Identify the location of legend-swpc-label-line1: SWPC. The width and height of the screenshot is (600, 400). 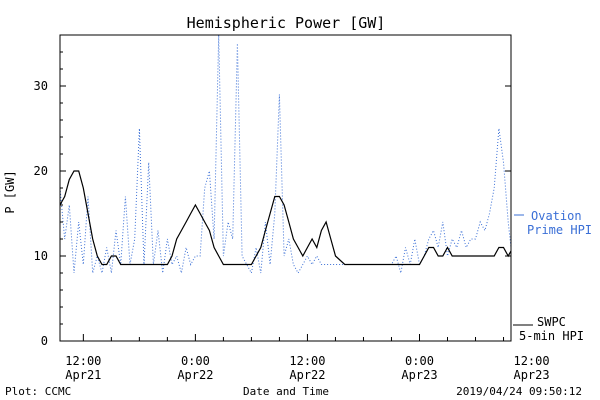
(551, 322).